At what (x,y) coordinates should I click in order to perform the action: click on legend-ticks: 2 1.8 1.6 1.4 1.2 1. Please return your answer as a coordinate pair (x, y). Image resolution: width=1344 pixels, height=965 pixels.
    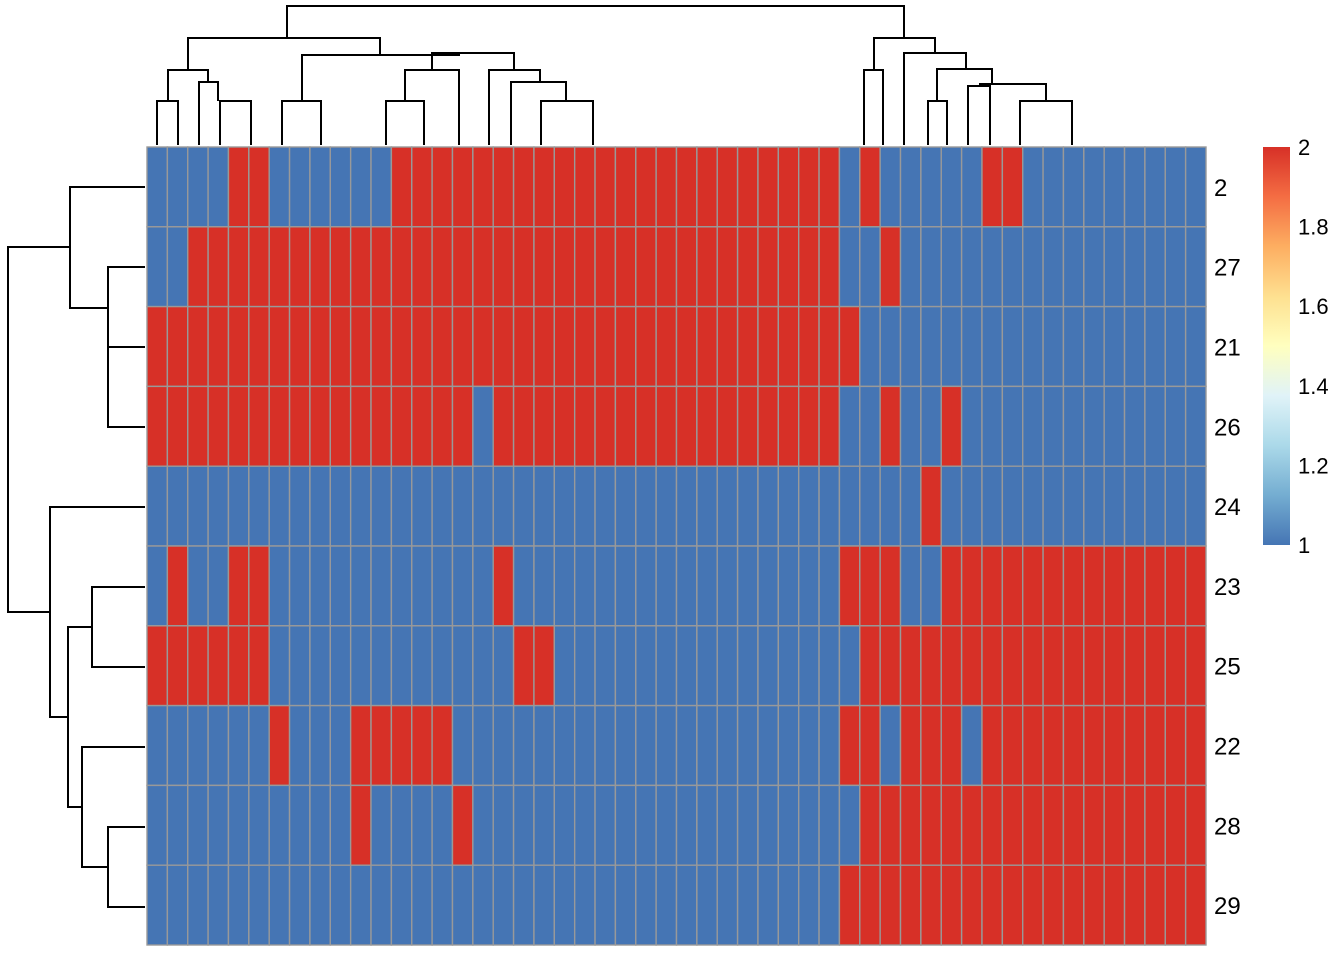
    Looking at the image, I should click on (1313, 346).